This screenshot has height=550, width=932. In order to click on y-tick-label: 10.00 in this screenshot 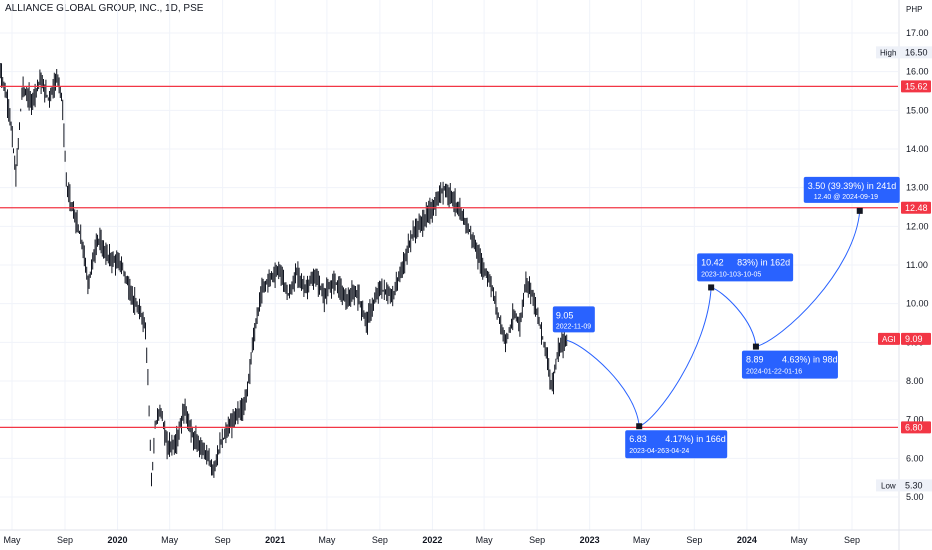, I will do `click(917, 304)`.